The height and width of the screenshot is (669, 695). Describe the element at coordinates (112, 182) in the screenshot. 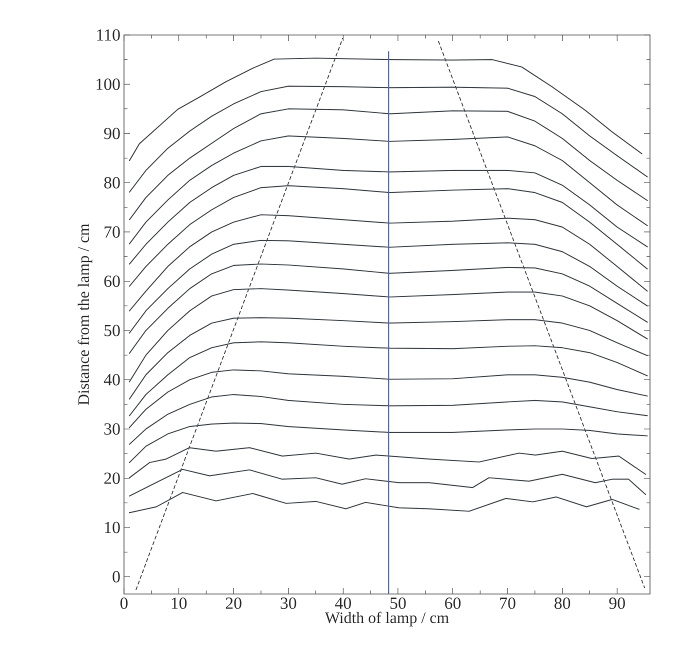

I see `y-tick-label: 80` at that location.